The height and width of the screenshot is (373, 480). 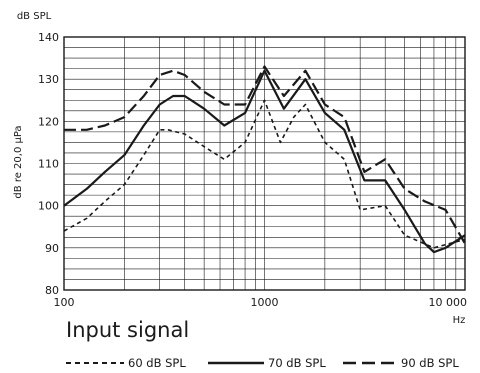 What do you see at coordinates (297, 363) in the screenshot?
I see `legend-label-70-db: 70 dB SPL` at bounding box center [297, 363].